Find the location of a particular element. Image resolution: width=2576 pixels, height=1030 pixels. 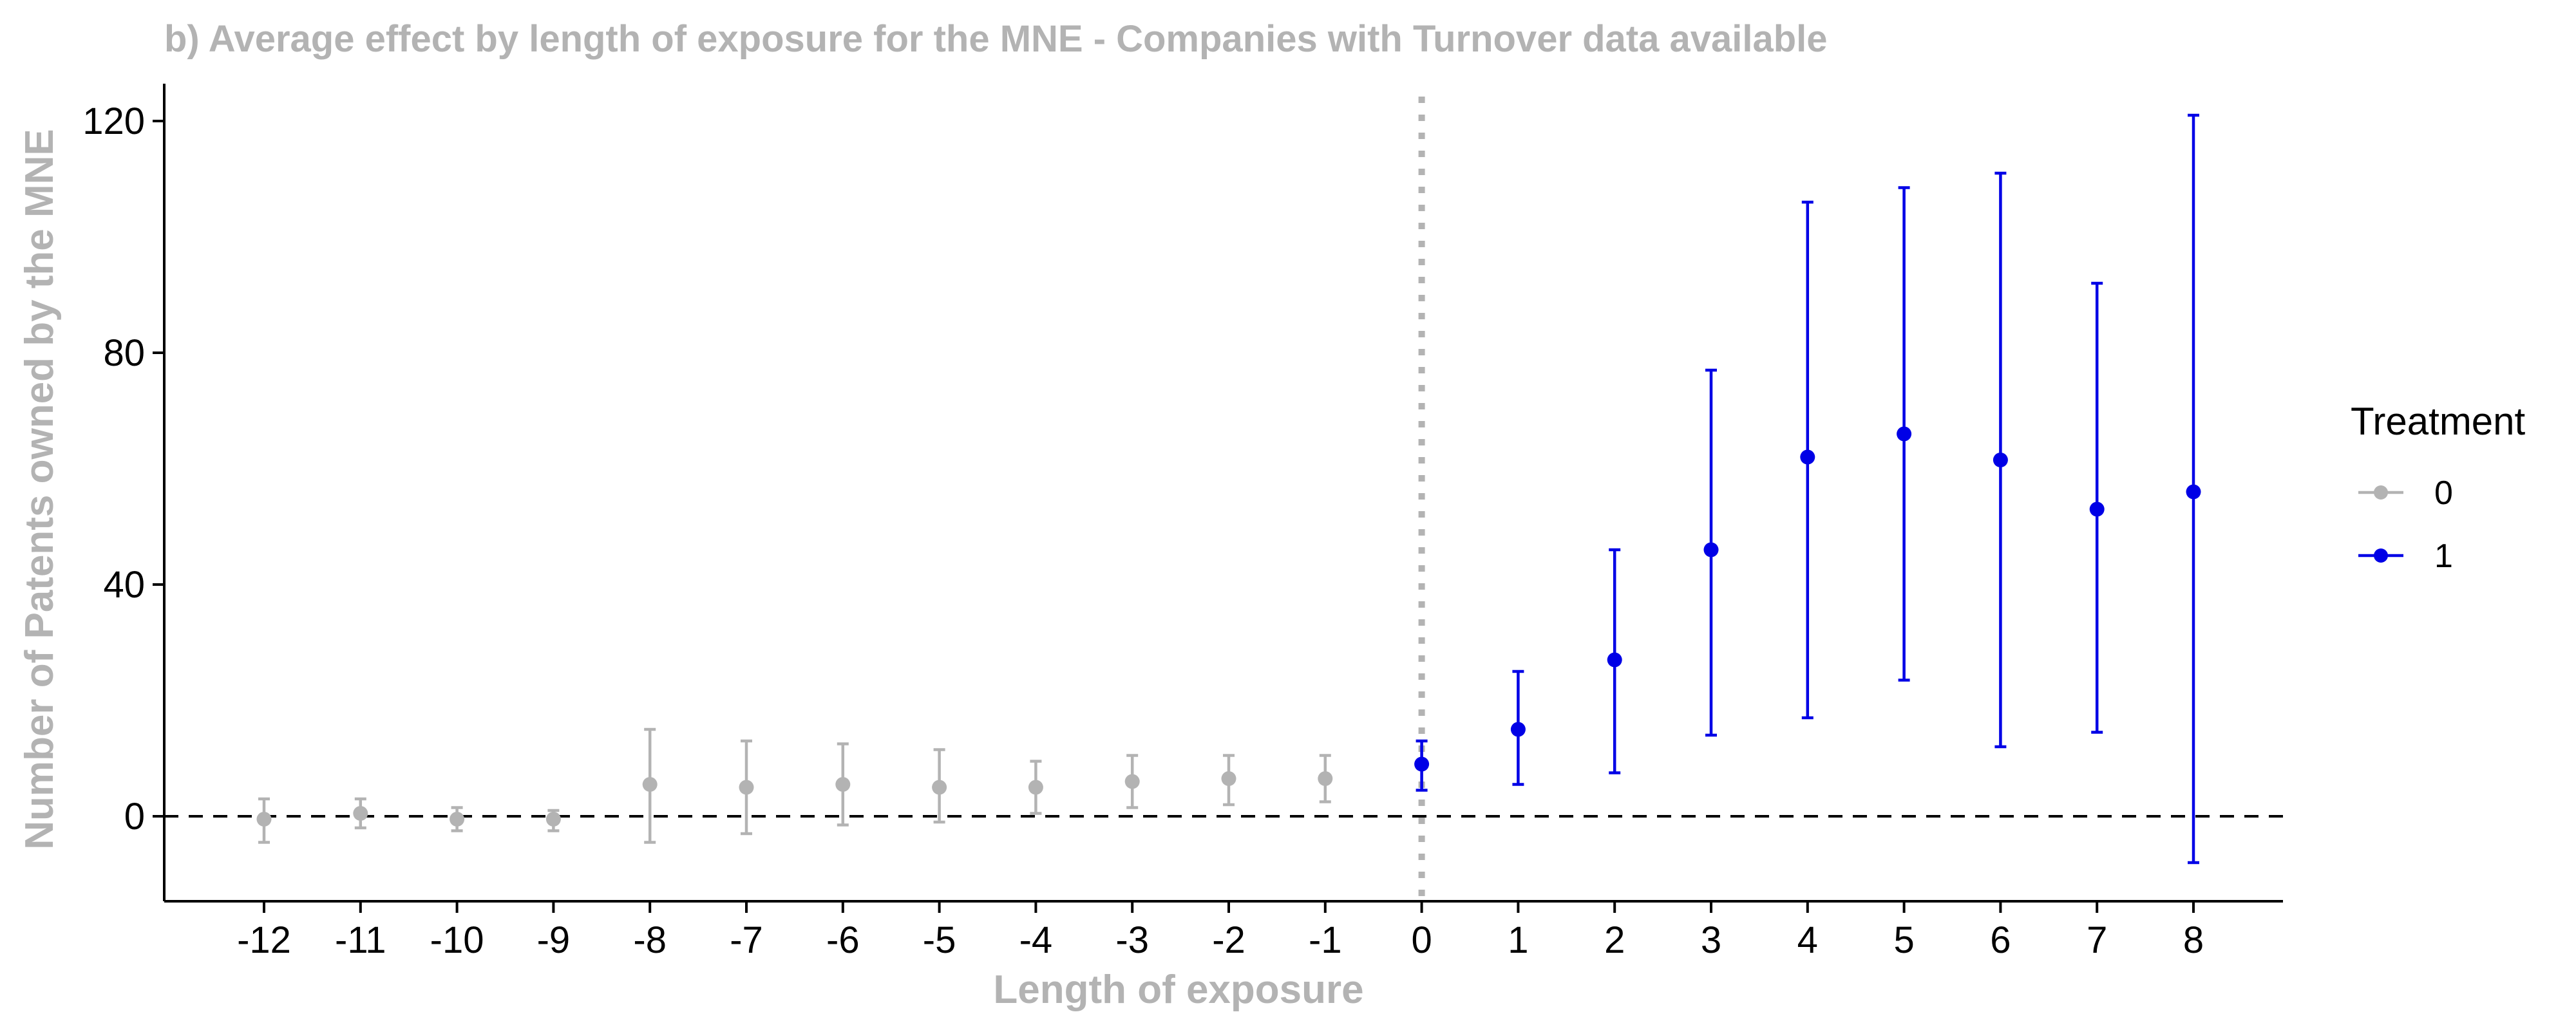

x-tick-label: 2 is located at coordinates (1614, 940).